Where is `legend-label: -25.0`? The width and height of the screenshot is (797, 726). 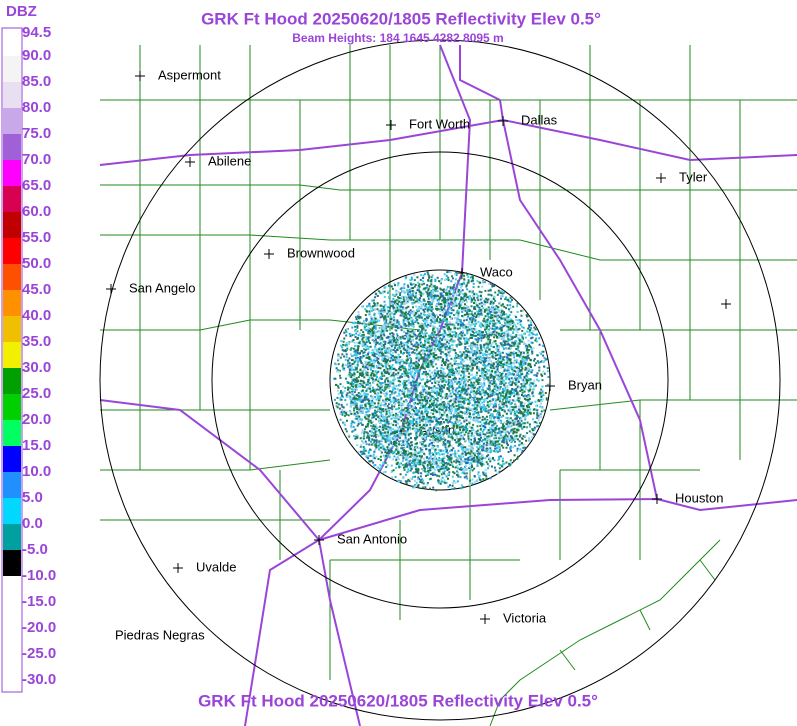 legend-label: -25.0 is located at coordinates (39, 653).